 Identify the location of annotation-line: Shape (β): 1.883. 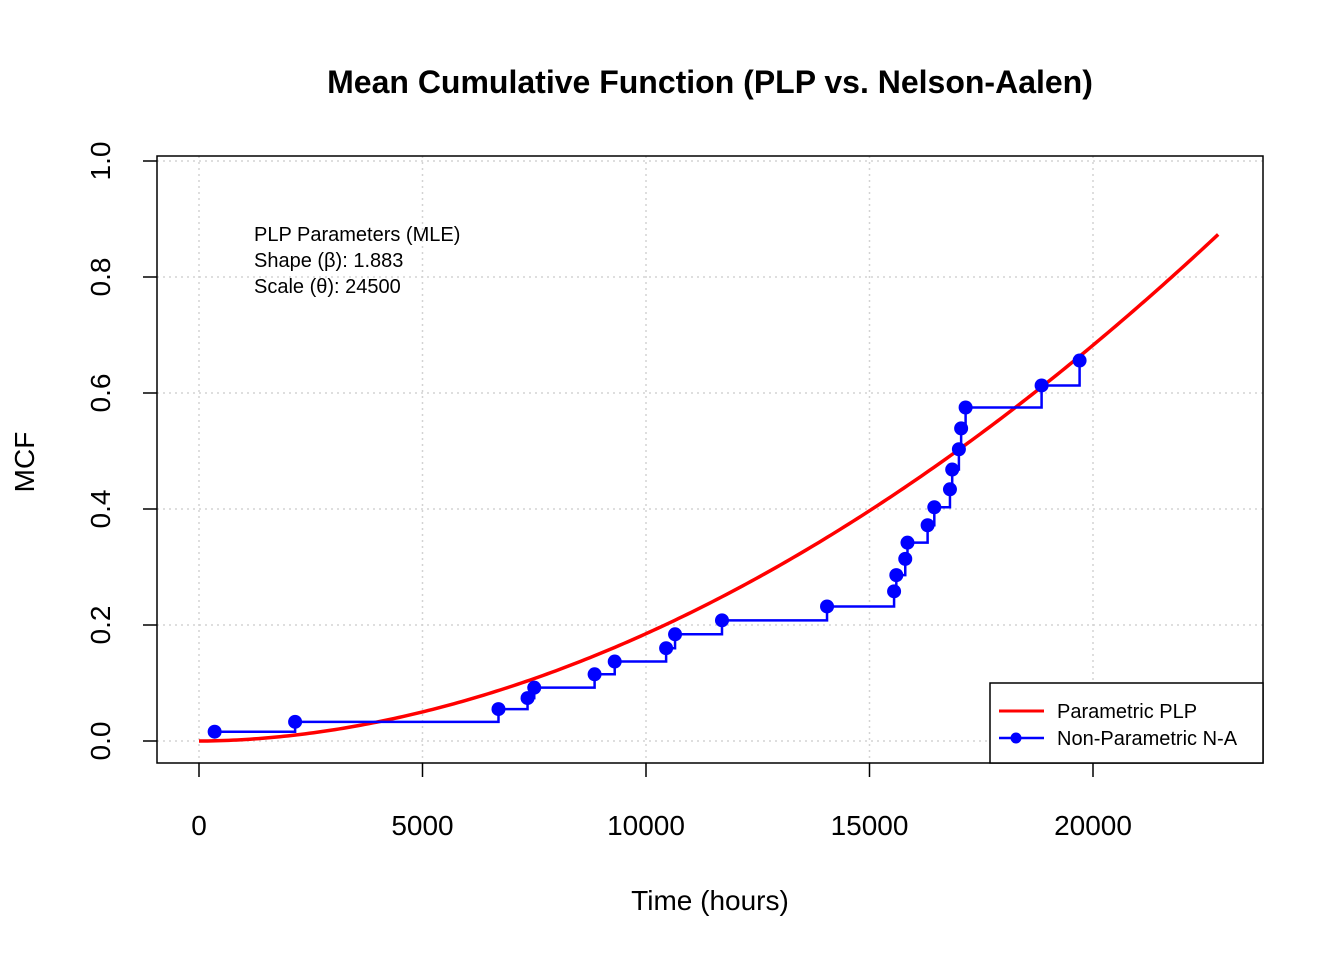
(328, 261).